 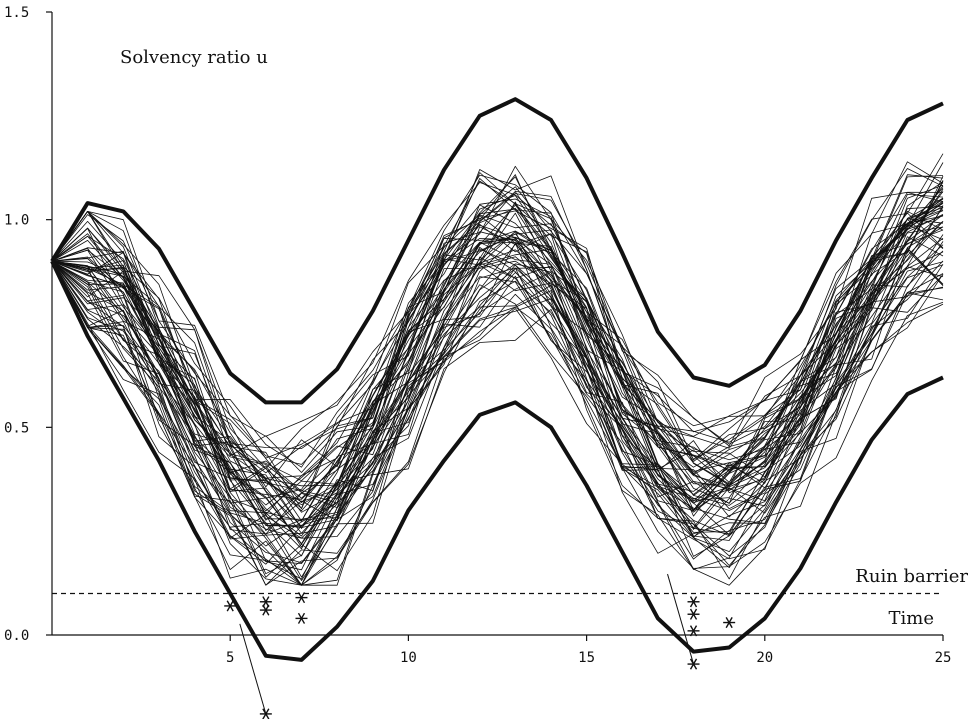 I want to click on y-tick-label: 0.0, so click(x=16, y=636).